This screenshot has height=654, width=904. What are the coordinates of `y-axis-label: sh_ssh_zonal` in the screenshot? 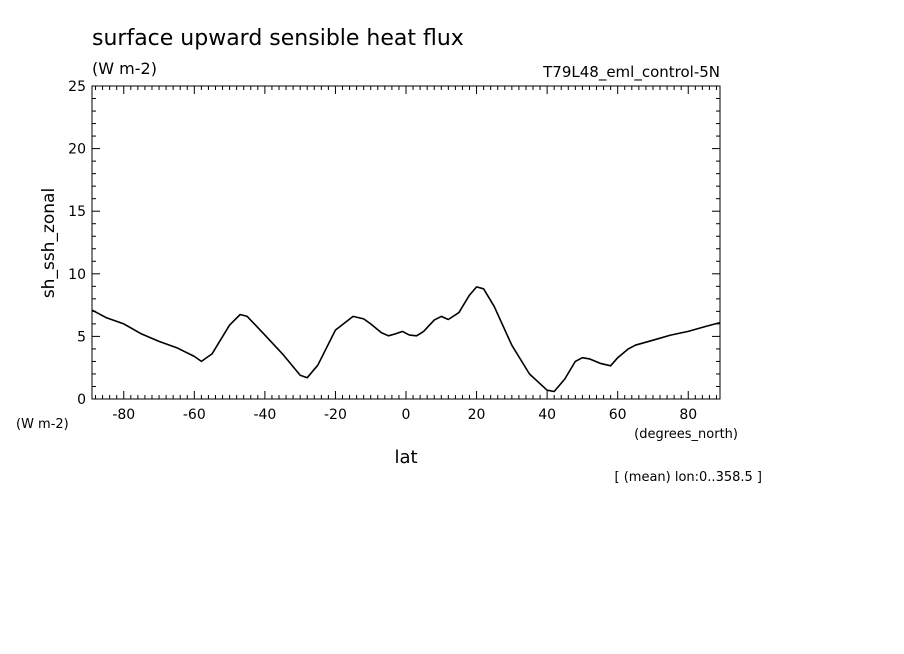 It's located at (49, 243).